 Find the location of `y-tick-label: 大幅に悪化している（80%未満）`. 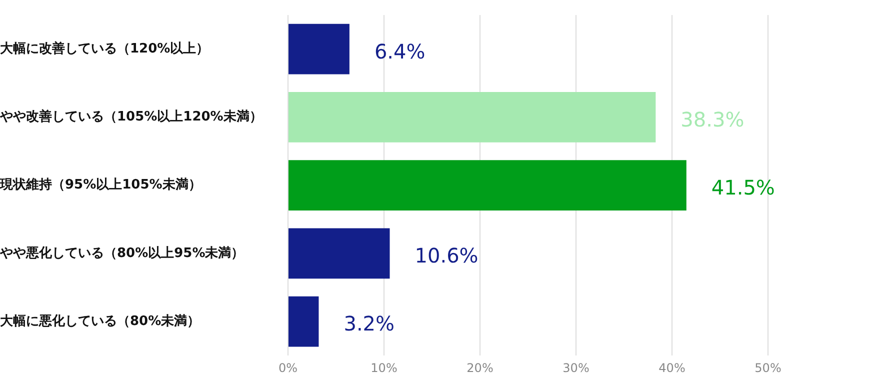

y-tick-label: 大幅に悪化している（80%未満） is located at coordinates (100, 321).